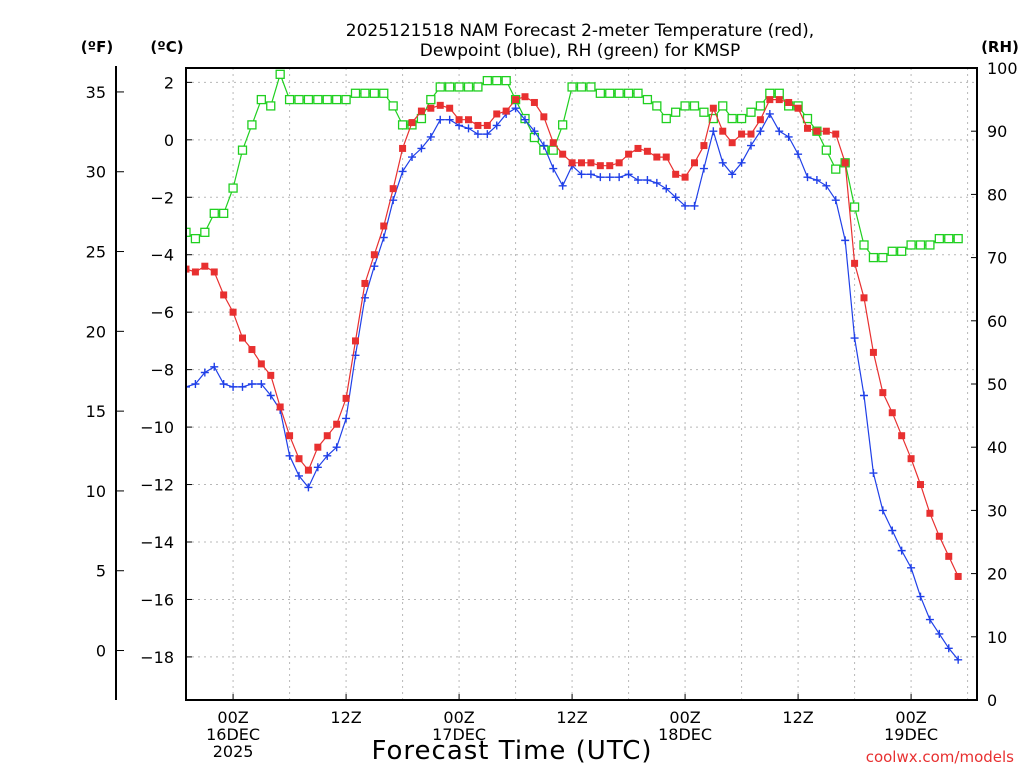  What do you see at coordinates (96, 331) in the screenshot?
I see `fahrenheit-tick-label: 20` at bounding box center [96, 331].